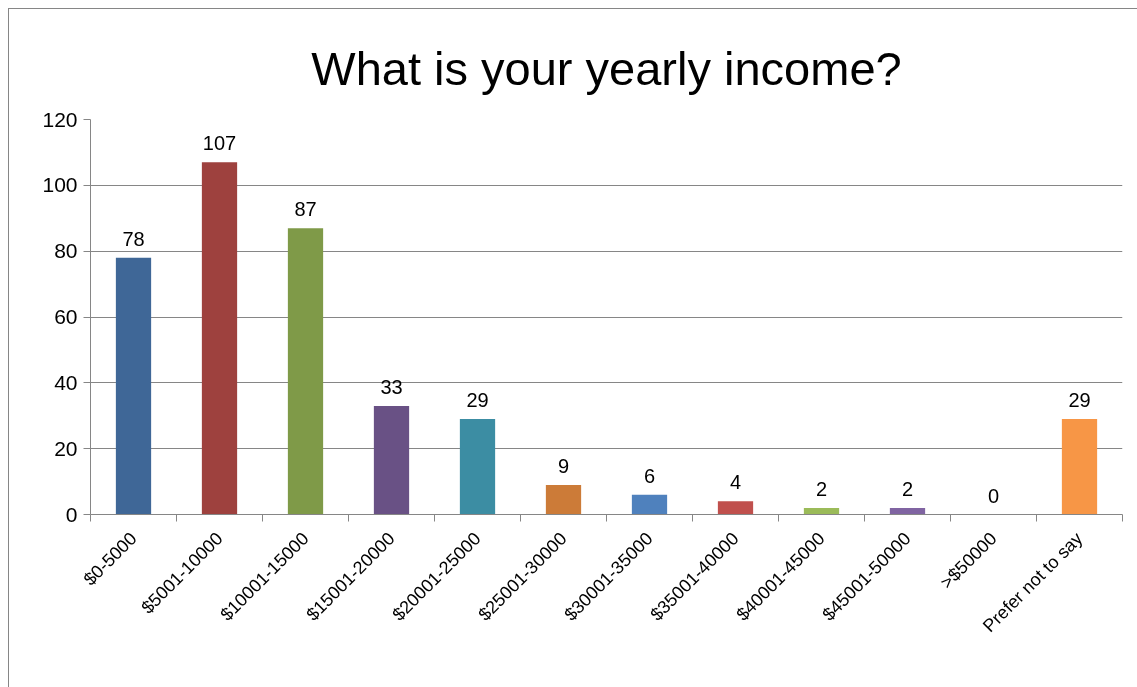  Describe the element at coordinates (66, 448) in the screenshot. I see `y-tick-label: 20` at that location.